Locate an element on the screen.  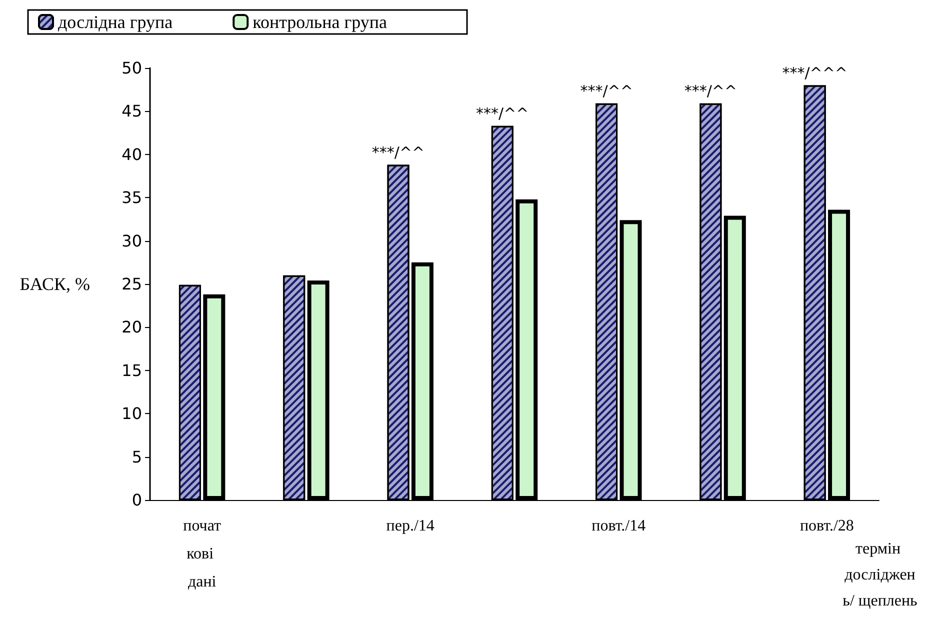
legend-label: контрольна група is located at coordinates (320, 22).